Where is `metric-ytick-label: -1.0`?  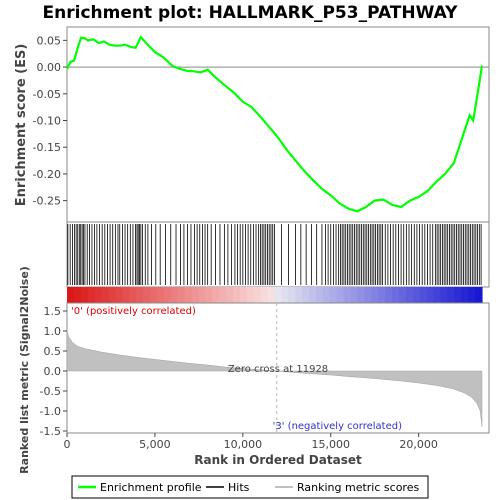 metric-ytick-label: -1.0 is located at coordinates (50, 411).